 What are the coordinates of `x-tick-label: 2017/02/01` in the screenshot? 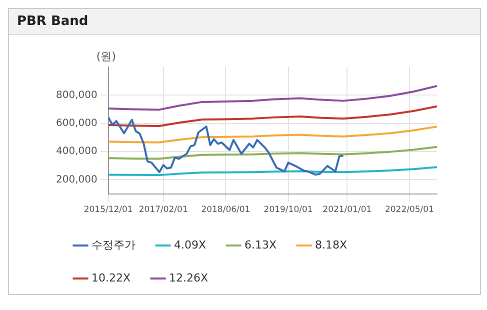 It's located at (163, 210).